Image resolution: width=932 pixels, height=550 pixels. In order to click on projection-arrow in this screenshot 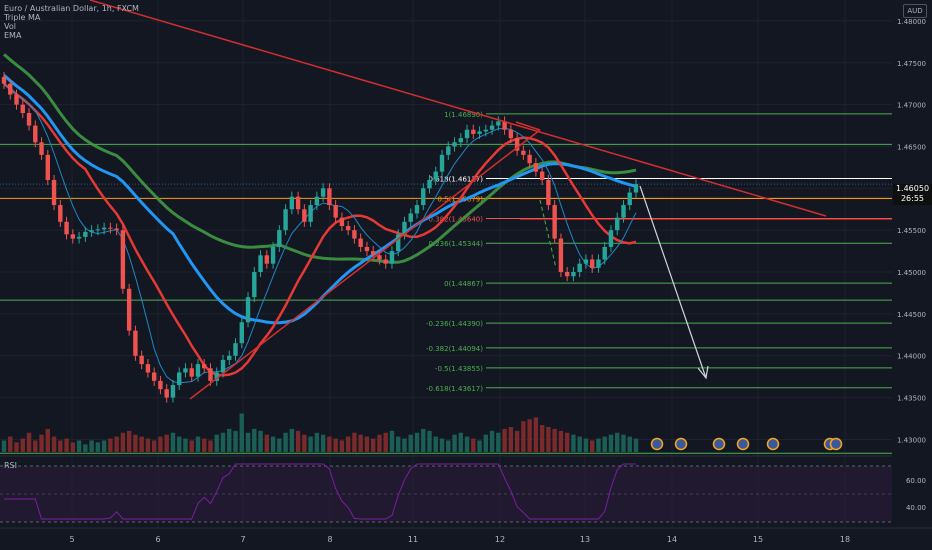, I will do `click(673, 282)`.